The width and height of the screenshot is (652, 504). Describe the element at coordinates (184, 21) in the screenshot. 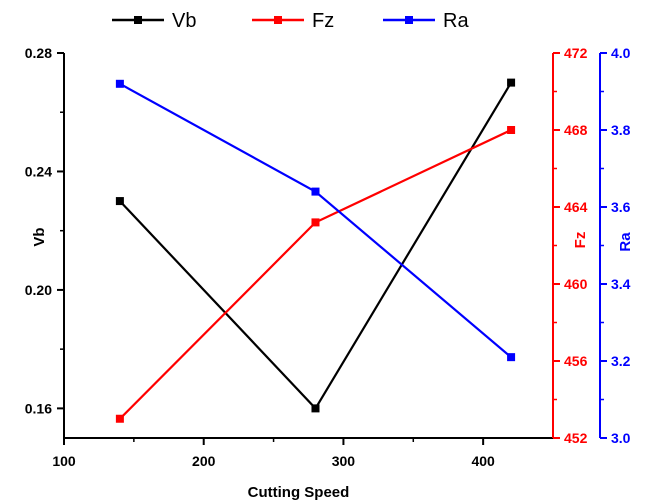

I see `legend-label-vb: Vb` at that location.